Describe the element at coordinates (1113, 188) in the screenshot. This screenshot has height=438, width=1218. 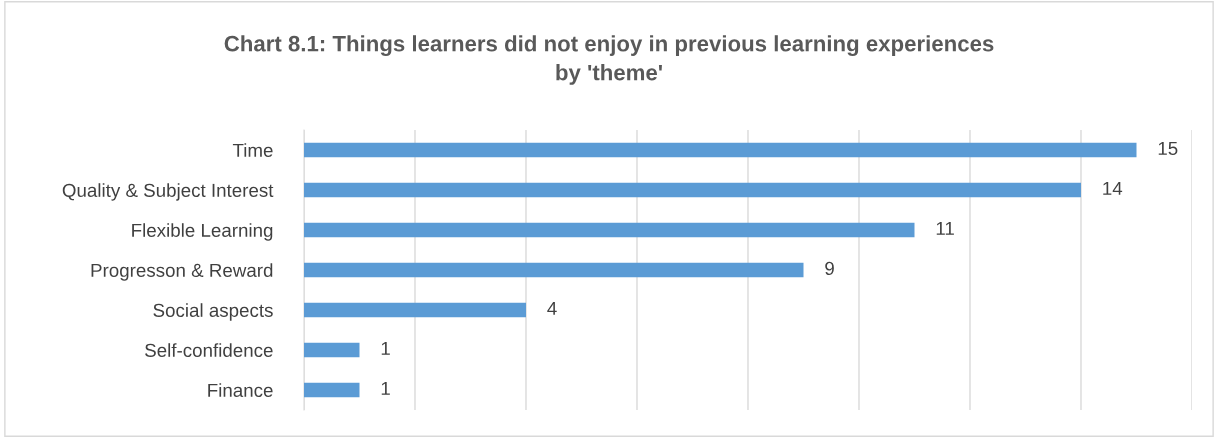
I see `data-label: 14` at that location.